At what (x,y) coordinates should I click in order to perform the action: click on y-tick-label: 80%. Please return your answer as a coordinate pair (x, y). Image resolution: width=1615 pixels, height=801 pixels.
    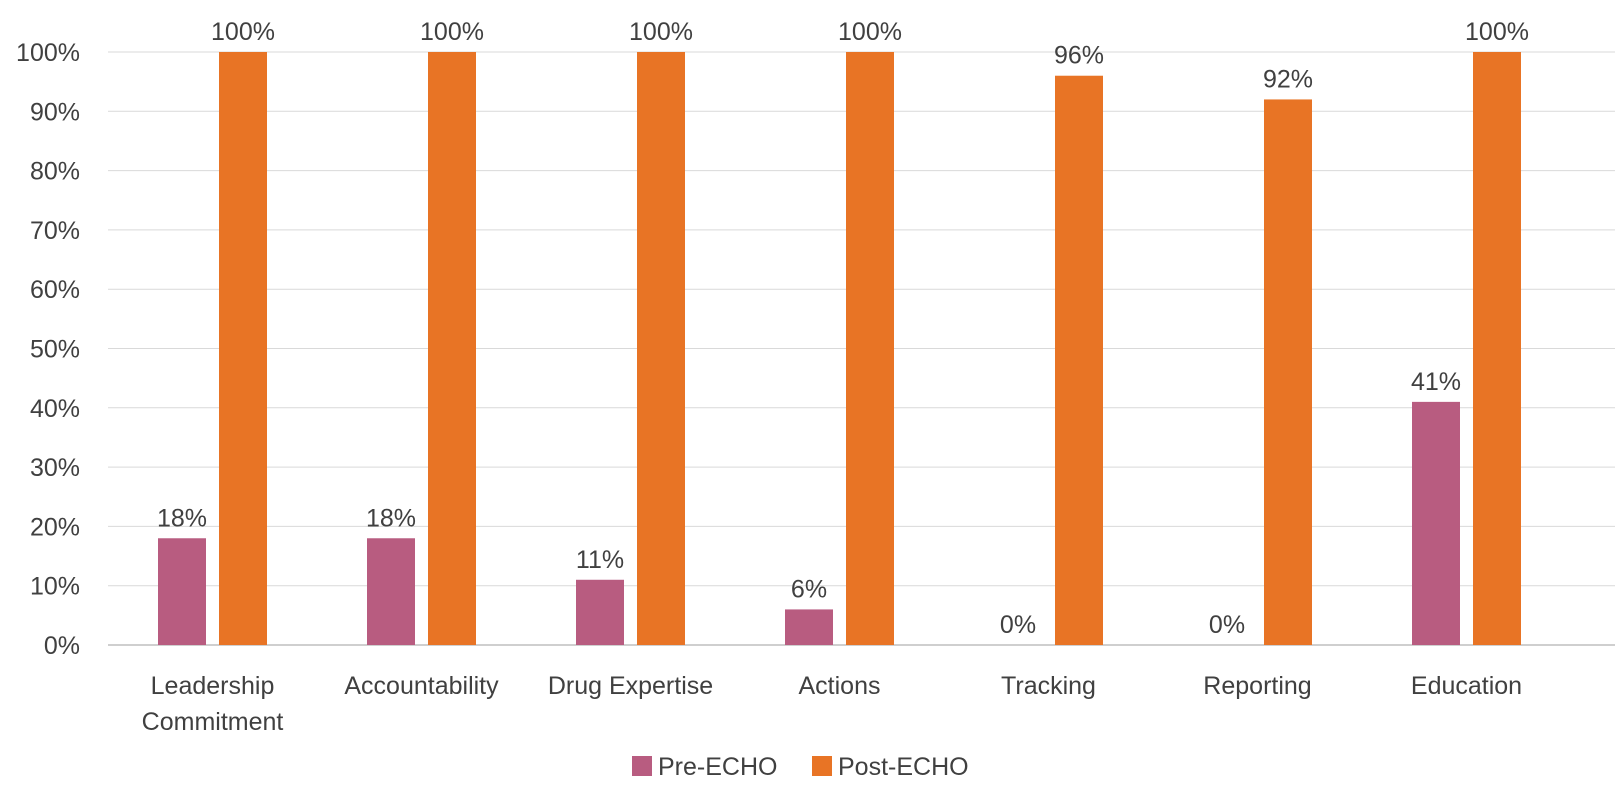
    Looking at the image, I should click on (55, 172).